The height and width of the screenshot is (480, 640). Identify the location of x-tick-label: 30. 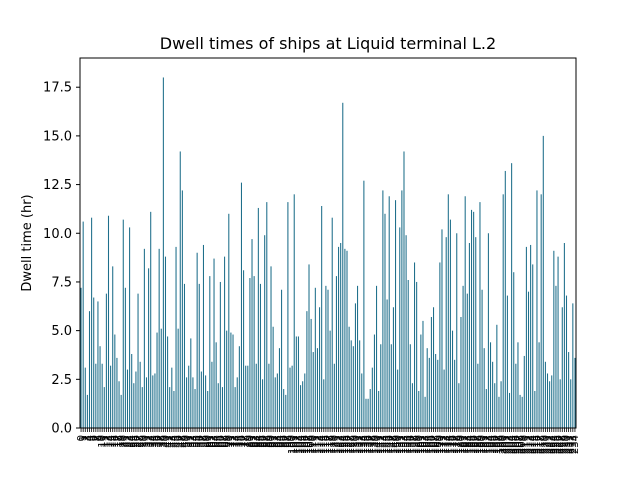
(144, 441).